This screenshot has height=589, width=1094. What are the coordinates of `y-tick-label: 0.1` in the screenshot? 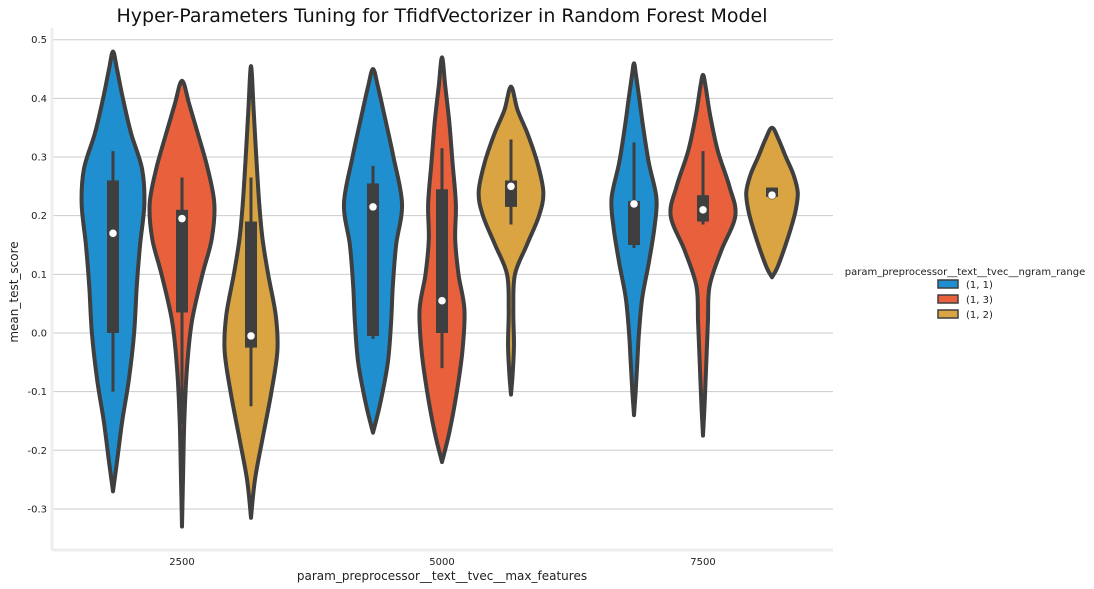 It's located at (39, 275).